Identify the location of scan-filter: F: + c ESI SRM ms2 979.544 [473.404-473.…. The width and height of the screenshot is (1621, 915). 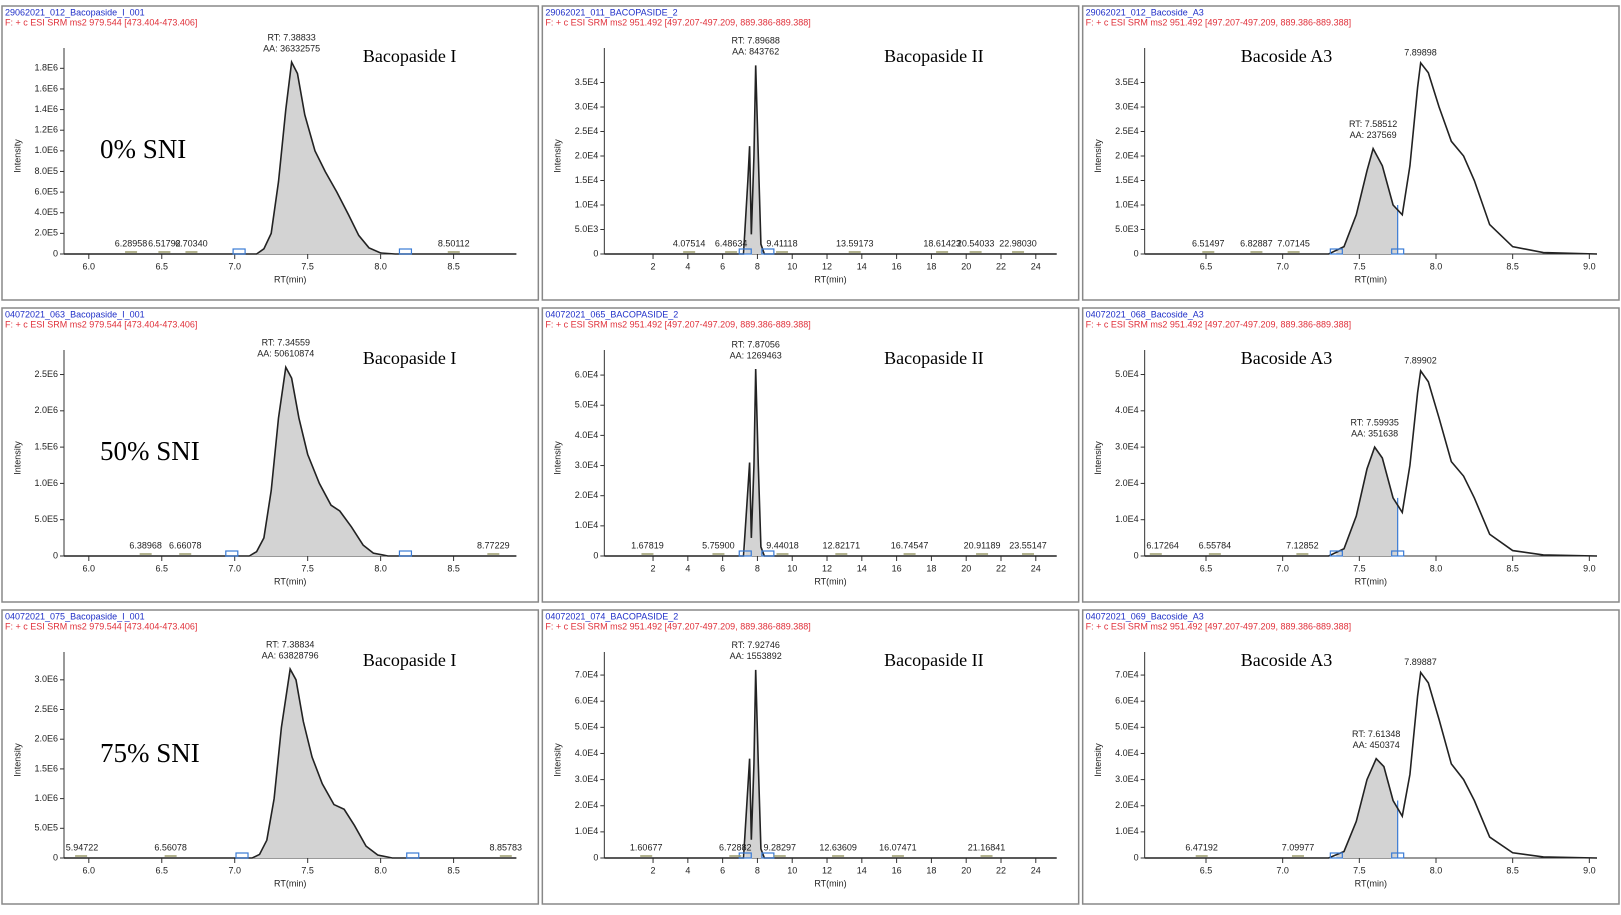
(101, 626).